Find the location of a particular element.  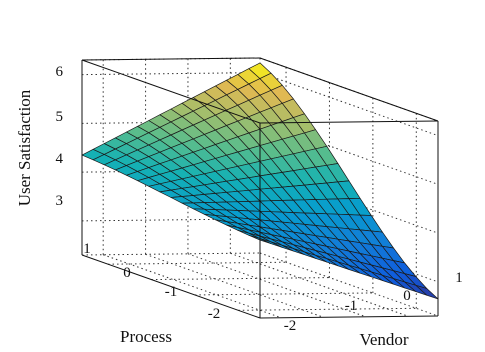

z-tick-3: 3 is located at coordinates (60, 201).